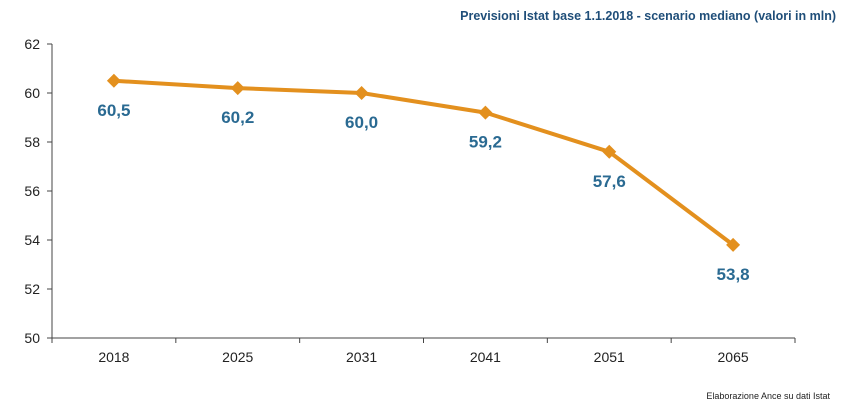 The image size is (852, 407). What do you see at coordinates (768, 396) in the screenshot?
I see `source-note: Elaborazione Ance su dati Istat` at bounding box center [768, 396].